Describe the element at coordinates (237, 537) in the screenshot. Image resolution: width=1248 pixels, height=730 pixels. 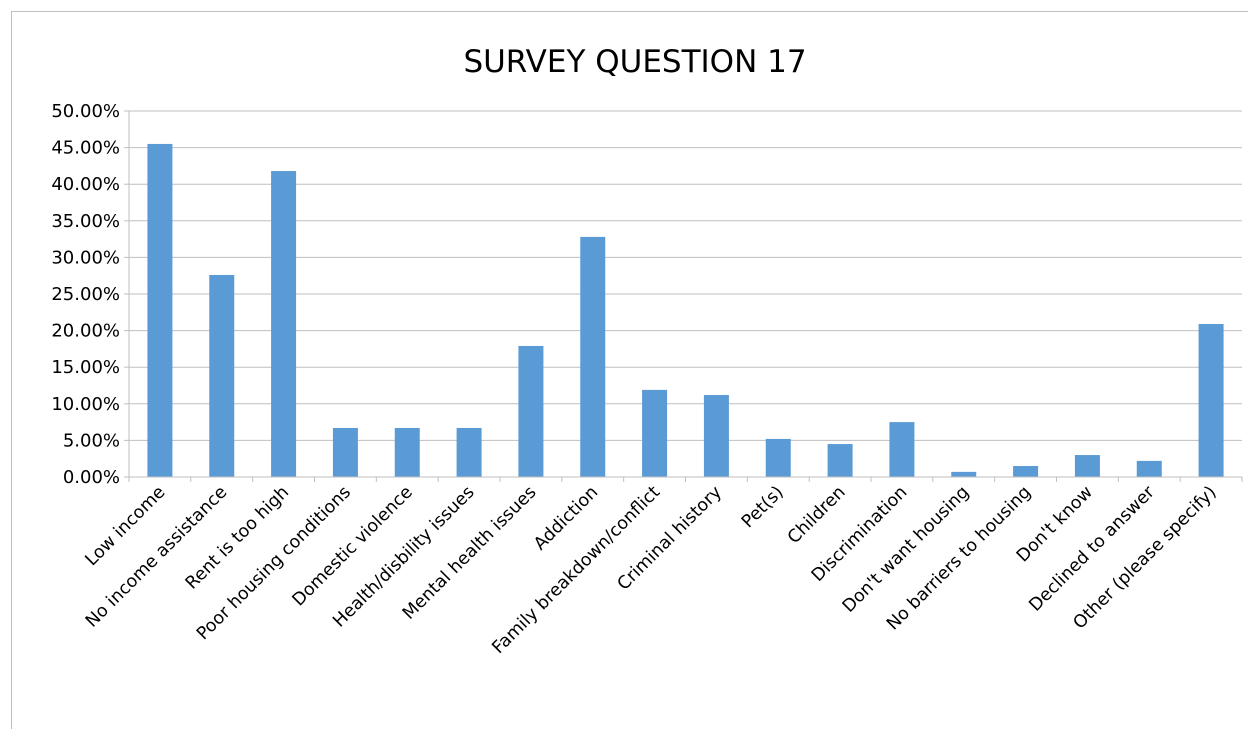
I see `x-category-label: Rent is too high` at that location.